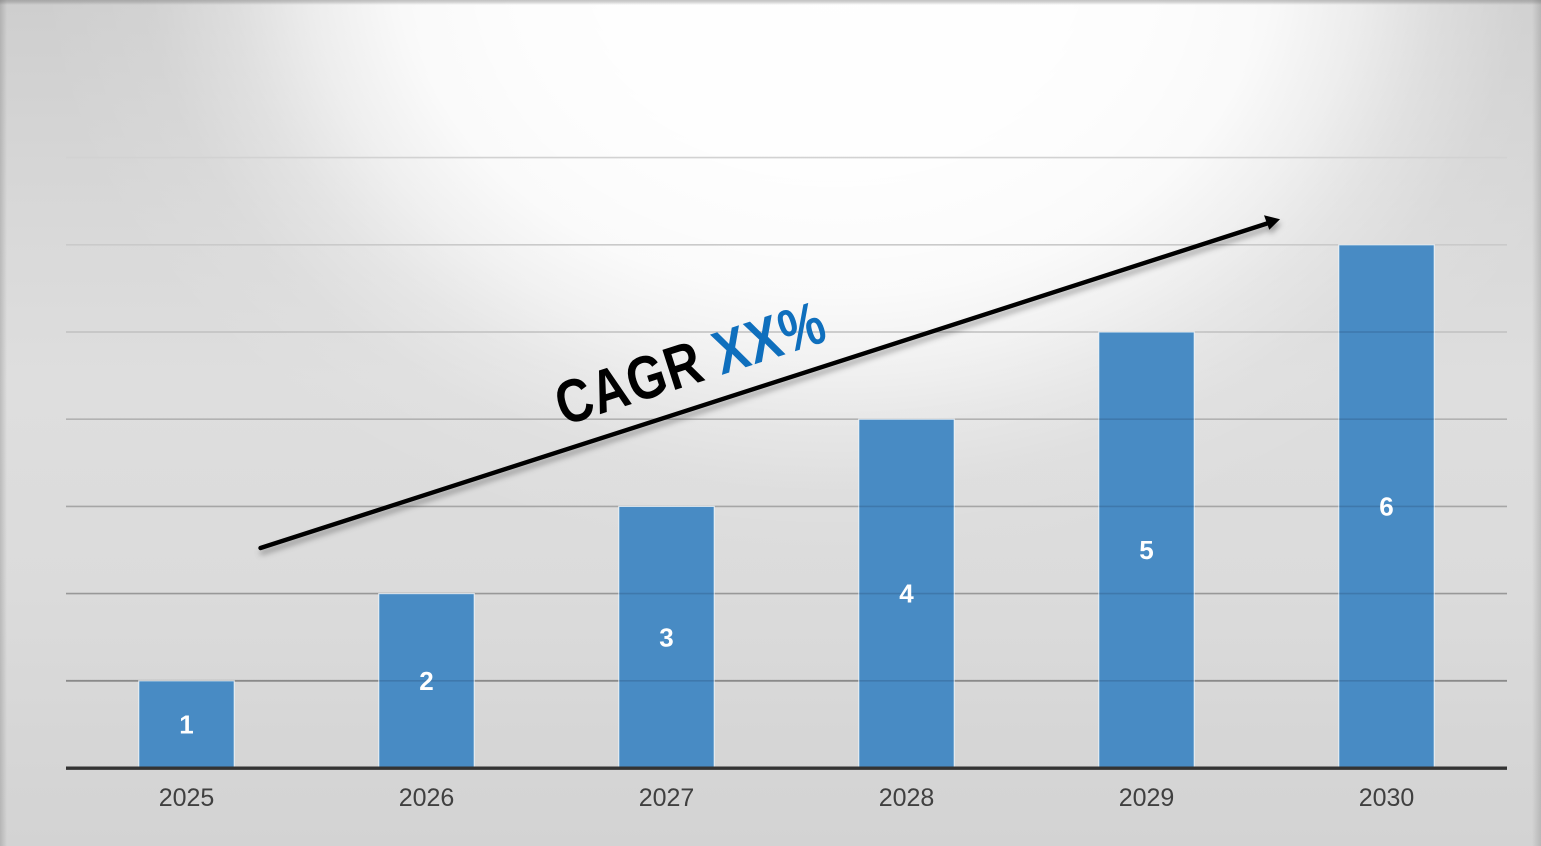  Describe the element at coordinates (906, 594) in the screenshot. I see `svg-text: 4` at that location.